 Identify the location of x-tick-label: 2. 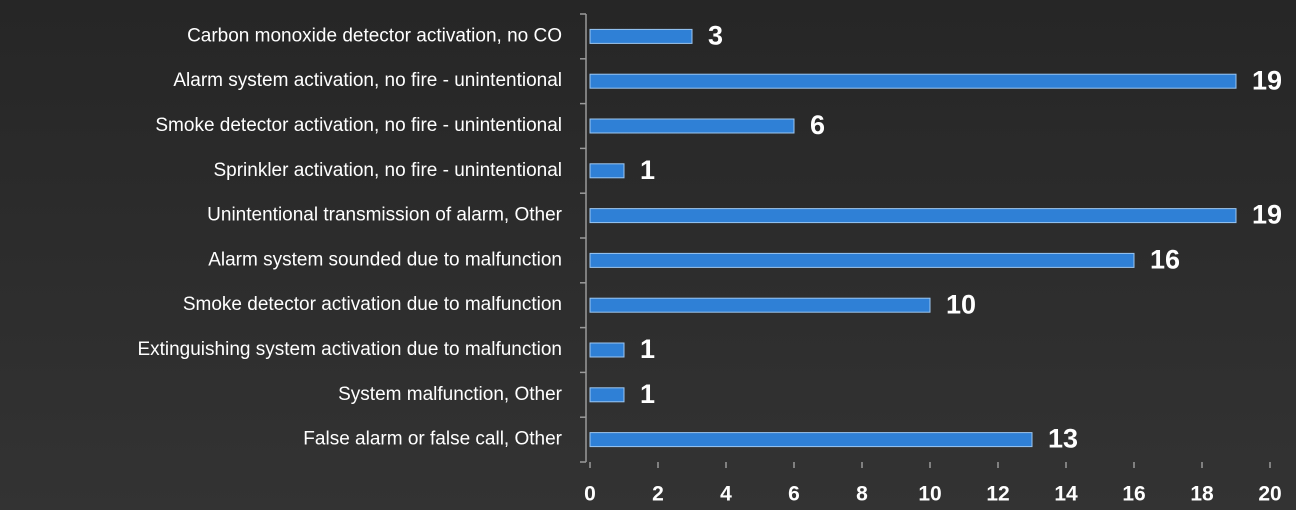
(658, 494).